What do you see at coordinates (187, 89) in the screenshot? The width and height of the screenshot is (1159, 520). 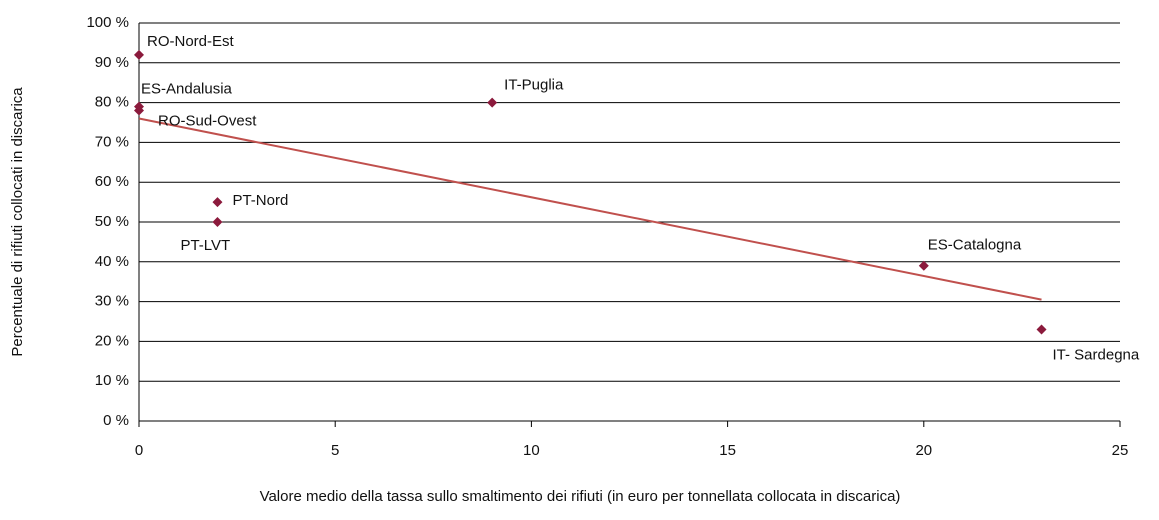 I see `point-label: ES-Andalusia` at bounding box center [187, 89].